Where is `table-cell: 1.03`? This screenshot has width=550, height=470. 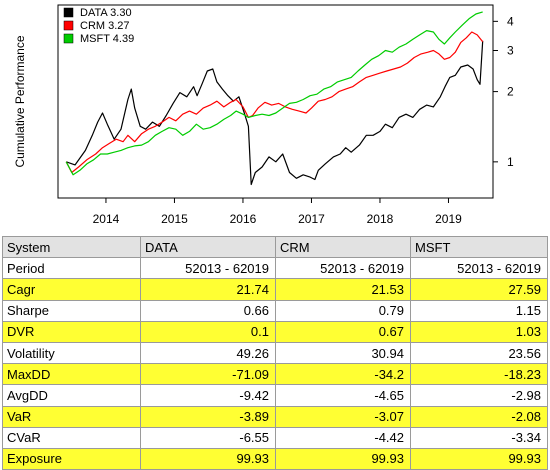 table-cell: 1.03 is located at coordinates (479, 331).